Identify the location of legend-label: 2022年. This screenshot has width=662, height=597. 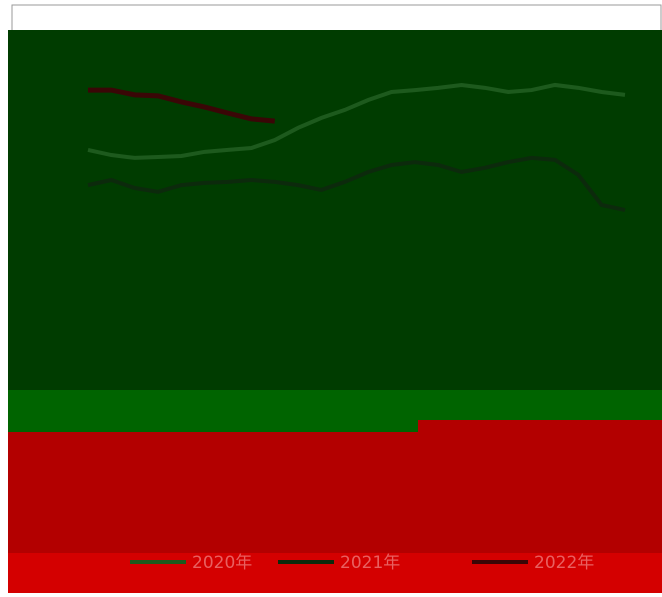
(564, 563).